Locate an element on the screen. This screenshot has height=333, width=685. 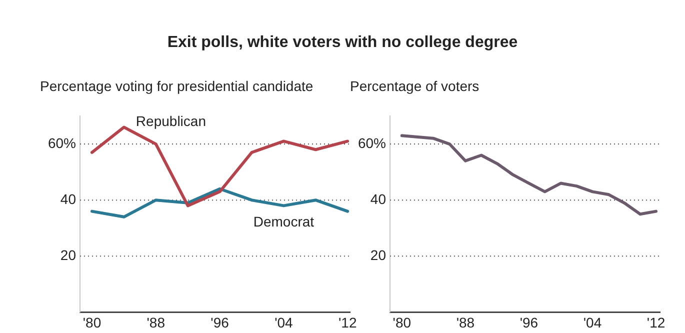
series-label: Democrat is located at coordinates (283, 222).